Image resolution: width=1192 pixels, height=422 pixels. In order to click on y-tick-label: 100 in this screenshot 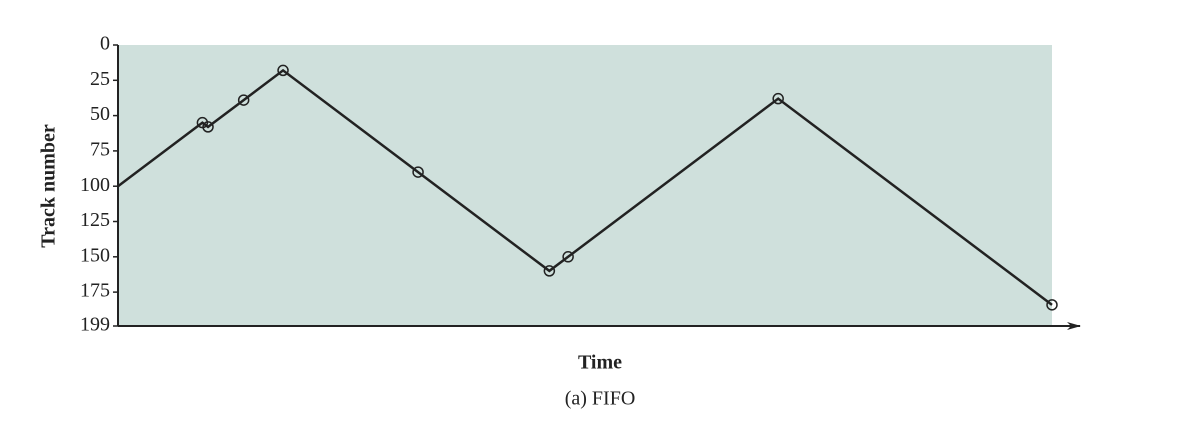, I will do `click(95, 185)`.